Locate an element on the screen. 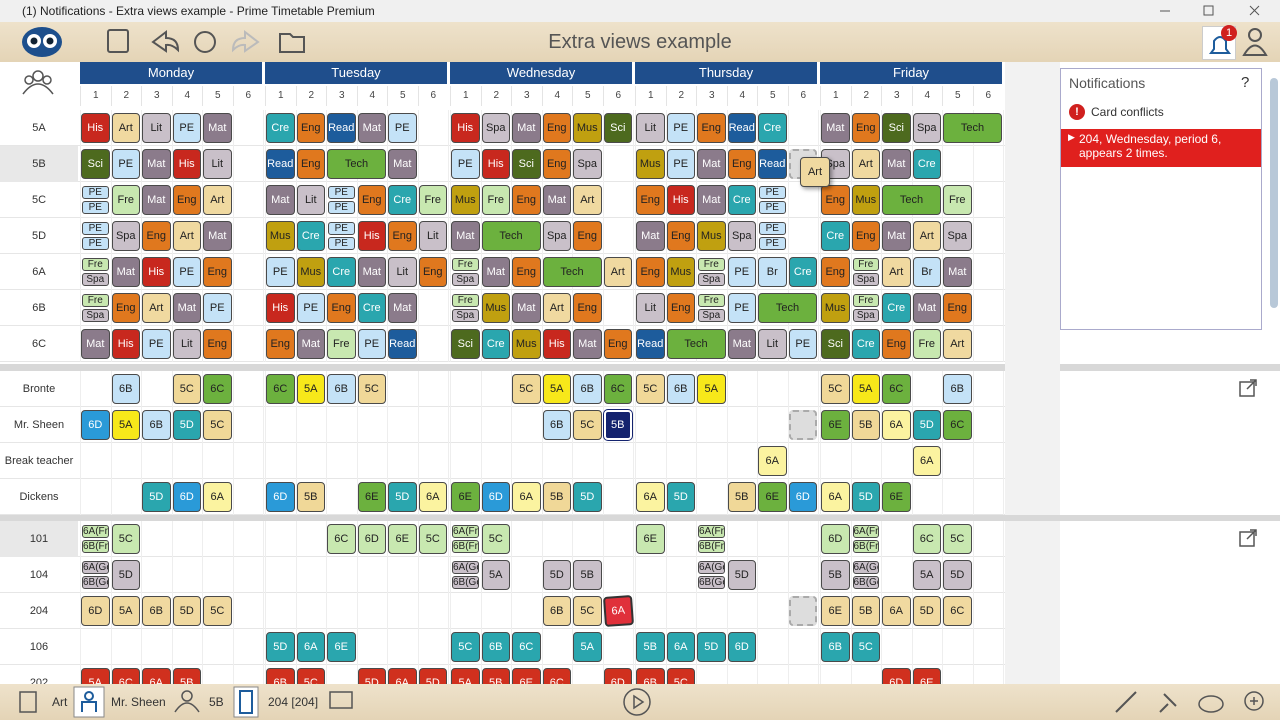  popout-teachers is located at coordinates (1248, 388).